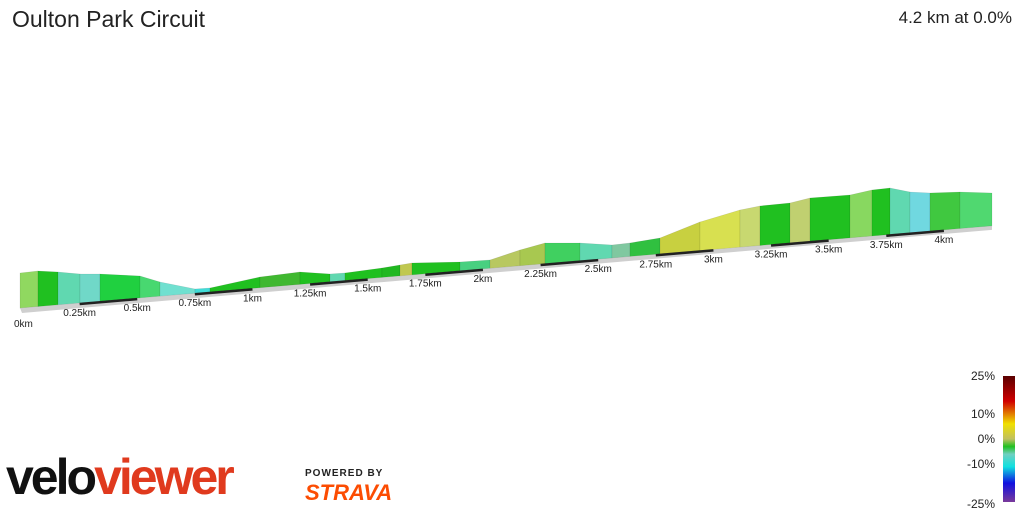  What do you see at coordinates (344, 473) in the screenshot?
I see `powered-by-text: POWERED BY` at bounding box center [344, 473].